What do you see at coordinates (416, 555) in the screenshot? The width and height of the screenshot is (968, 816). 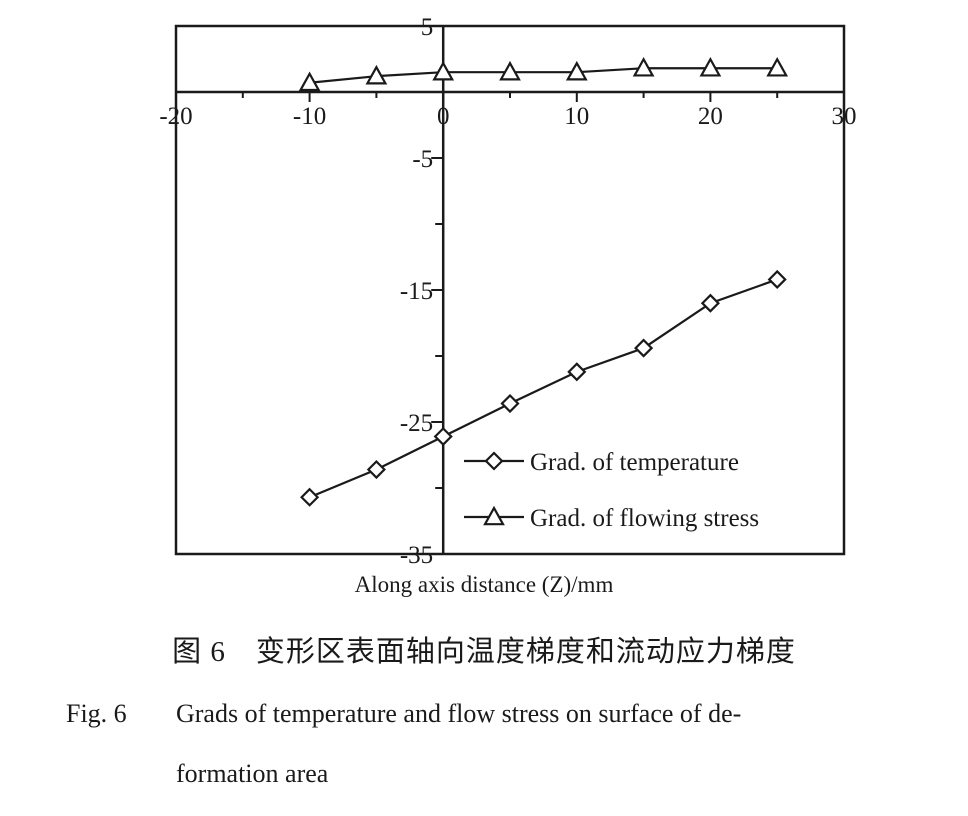 I see `y-tick-label: -35` at bounding box center [416, 555].